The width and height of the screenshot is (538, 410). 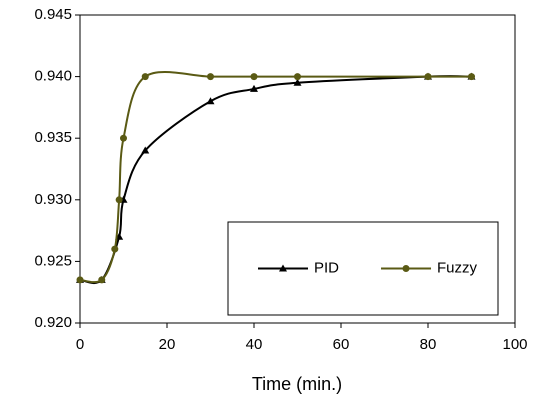 I want to click on legend-label: PID, so click(x=326, y=267).